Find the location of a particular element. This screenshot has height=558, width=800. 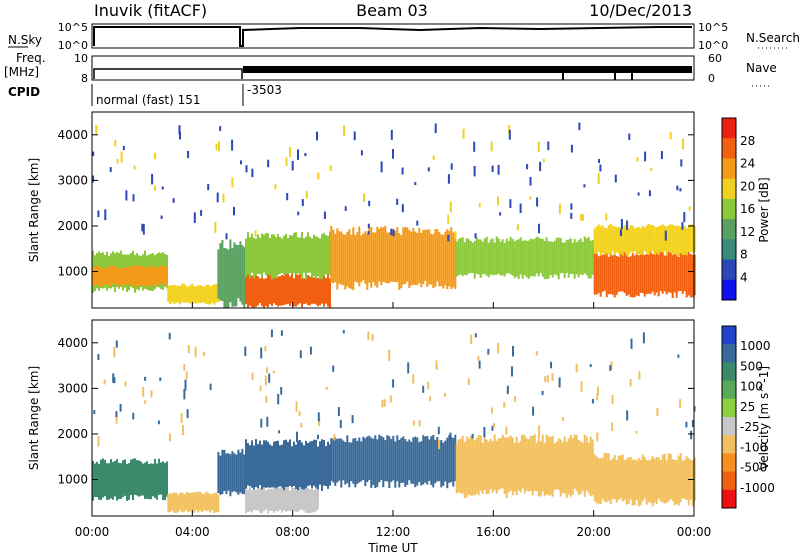

velocity-colorbar-swatch is located at coordinates (729, 463).